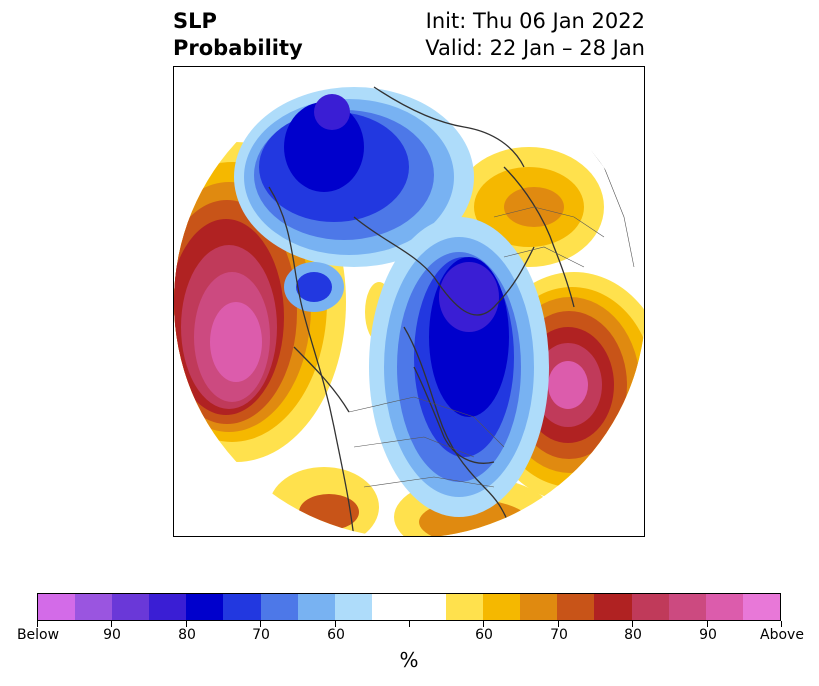 The width and height of the screenshot is (819, 686). Describe the element at coordinates (535, 21) in the screenshot. I see `init-date: Init: Thu 06 Jan 2022` at that location.